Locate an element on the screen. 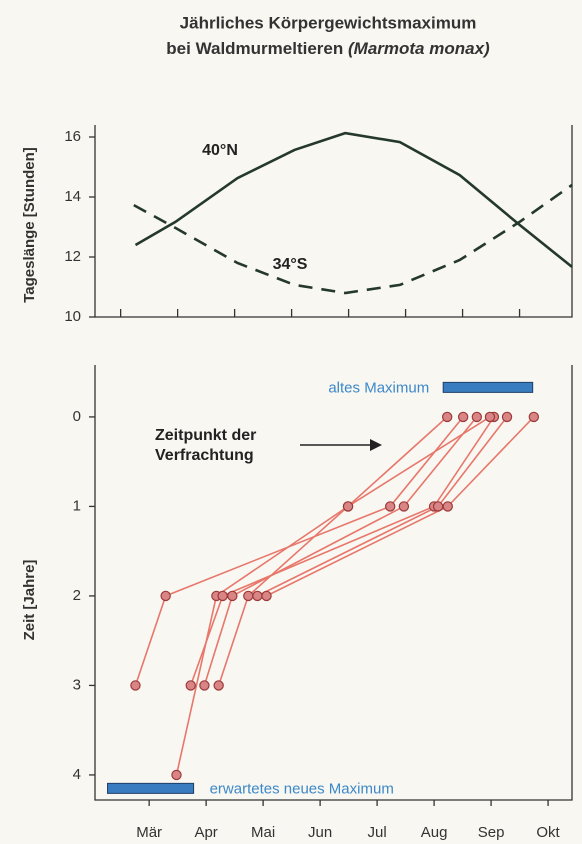  title-line: bei Waldmurmeltieren (Marmota monax) is located at coordinates (328, 48).